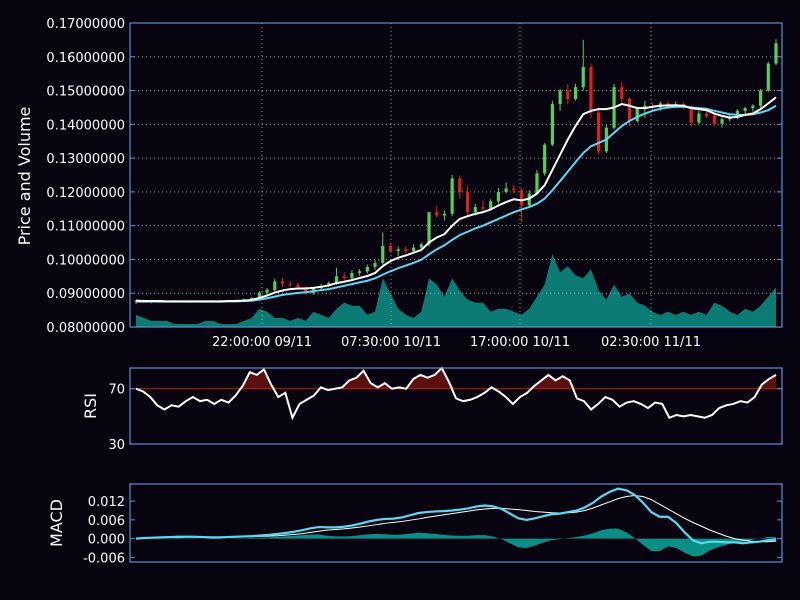 The width and height of the screenshot is (800, 600). I want to click on macd-panel: 0.012 0.006 0.000 -0.006, so click(433, 524).